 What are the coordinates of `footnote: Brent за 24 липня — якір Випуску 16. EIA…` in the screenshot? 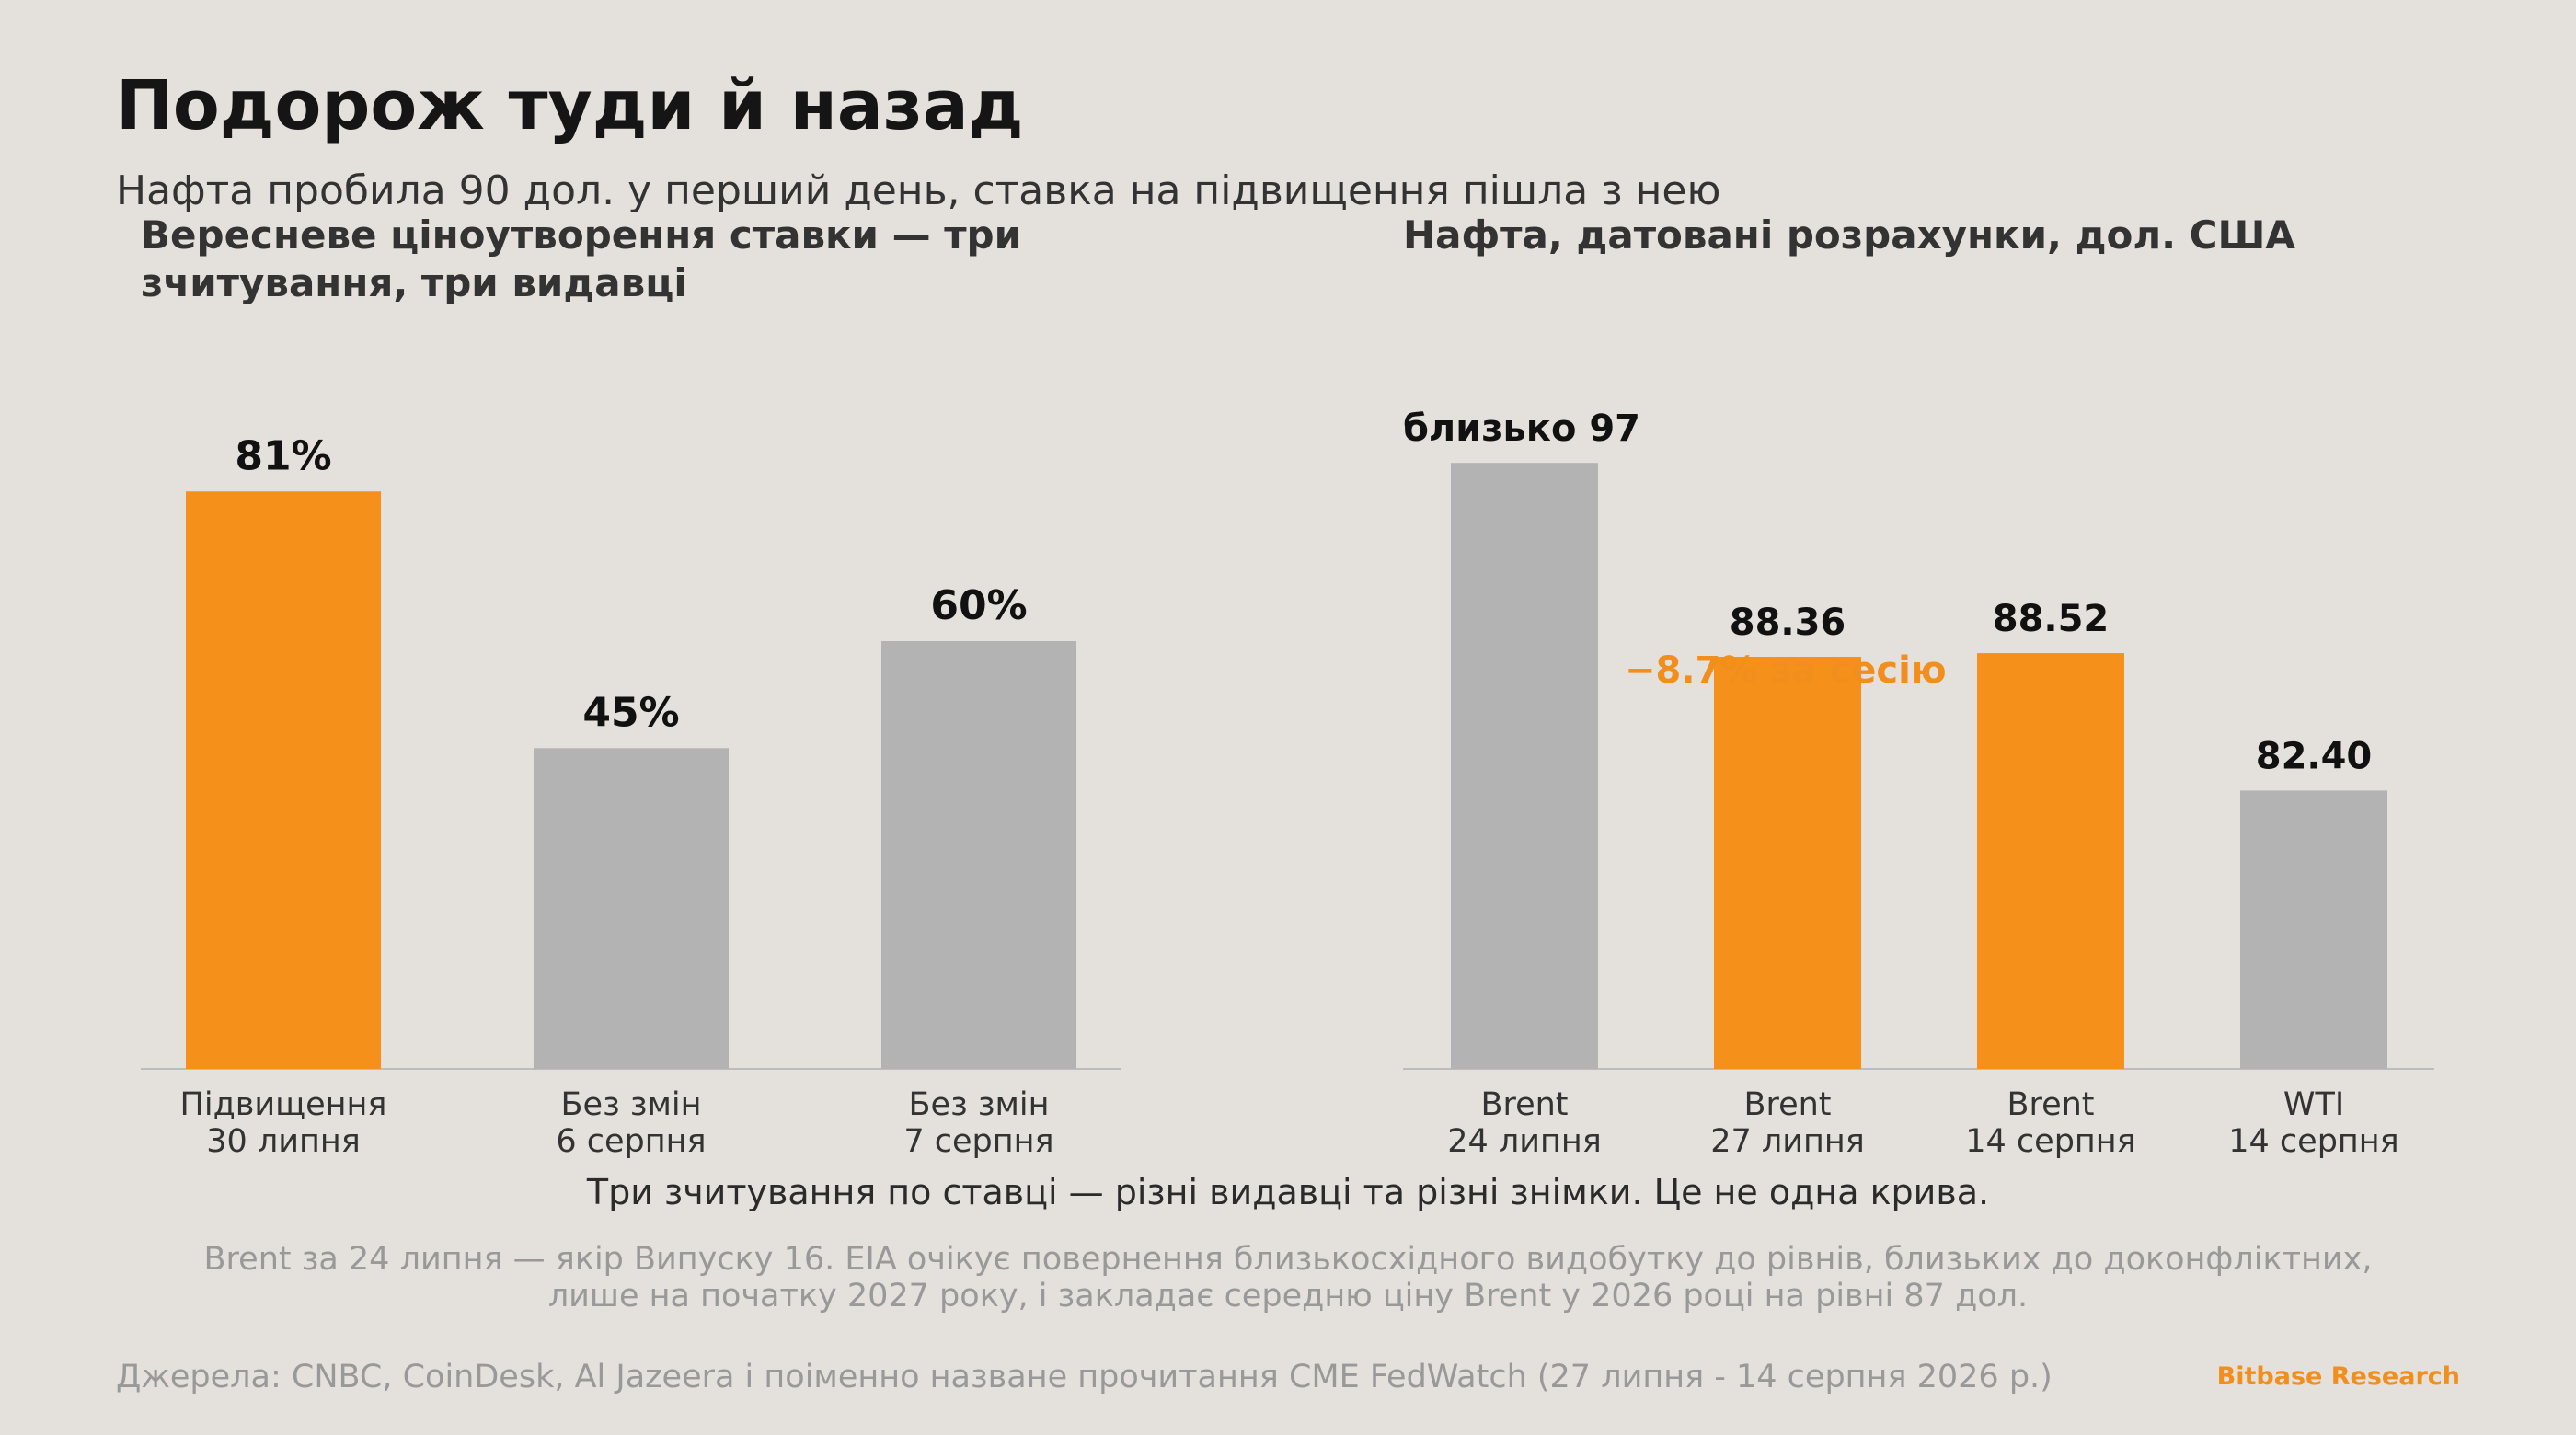 It's located at (1288, 1277).